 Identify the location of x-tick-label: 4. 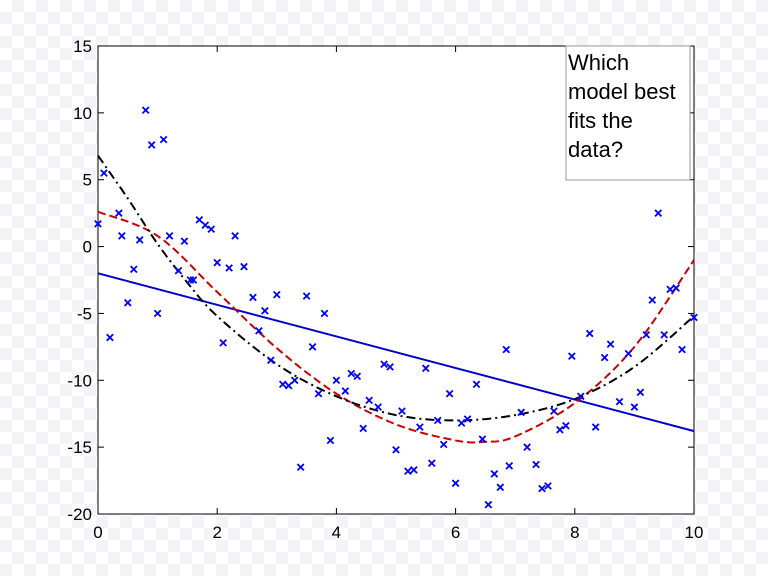
(336, 532).